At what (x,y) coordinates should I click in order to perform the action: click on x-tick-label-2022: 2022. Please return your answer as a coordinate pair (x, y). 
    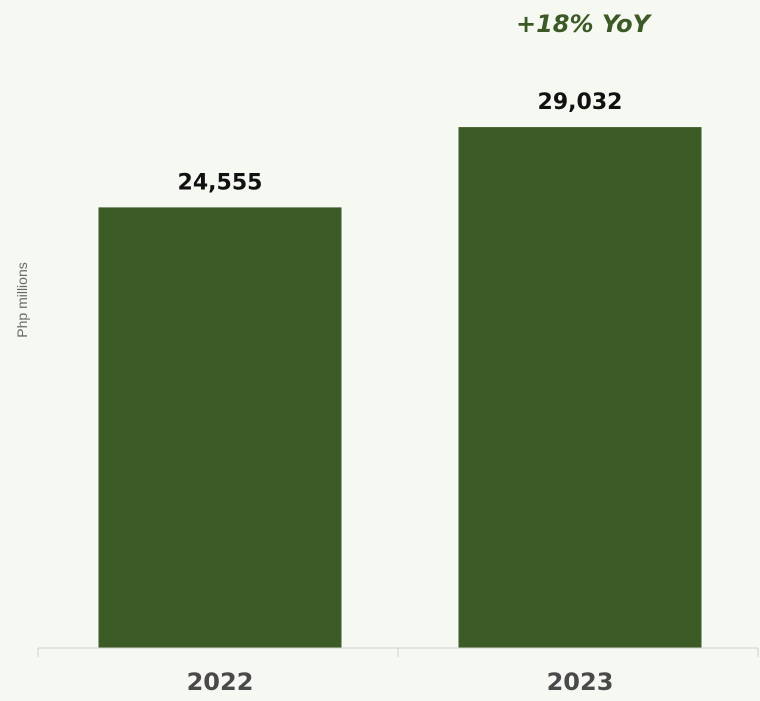
    Looking at the image, I should click on (220, 682).